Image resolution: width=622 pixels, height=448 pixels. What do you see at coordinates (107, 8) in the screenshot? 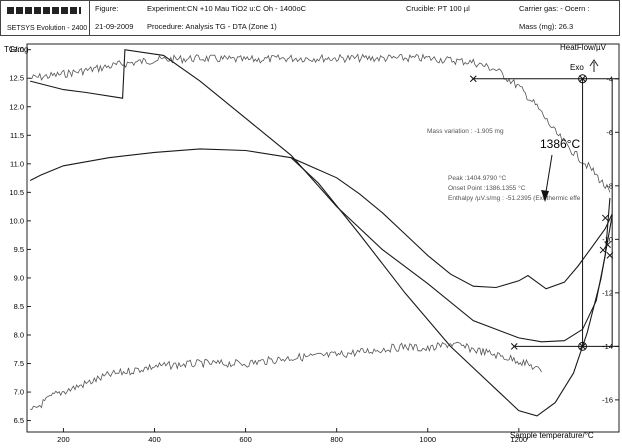
I see `figure-label: Figure:` at bounding box center [107, 8].